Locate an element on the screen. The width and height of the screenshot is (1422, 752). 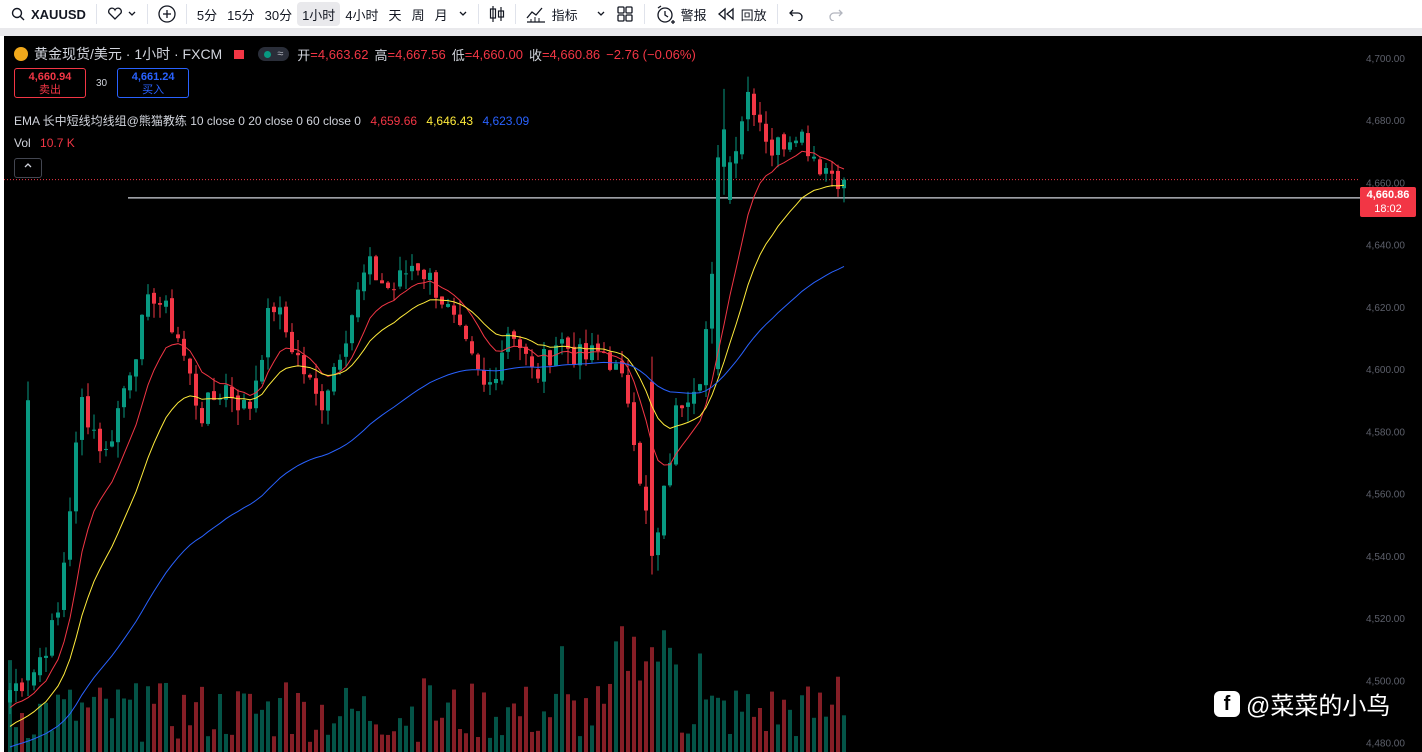
flag-icon is located at coordinates (239, 54).